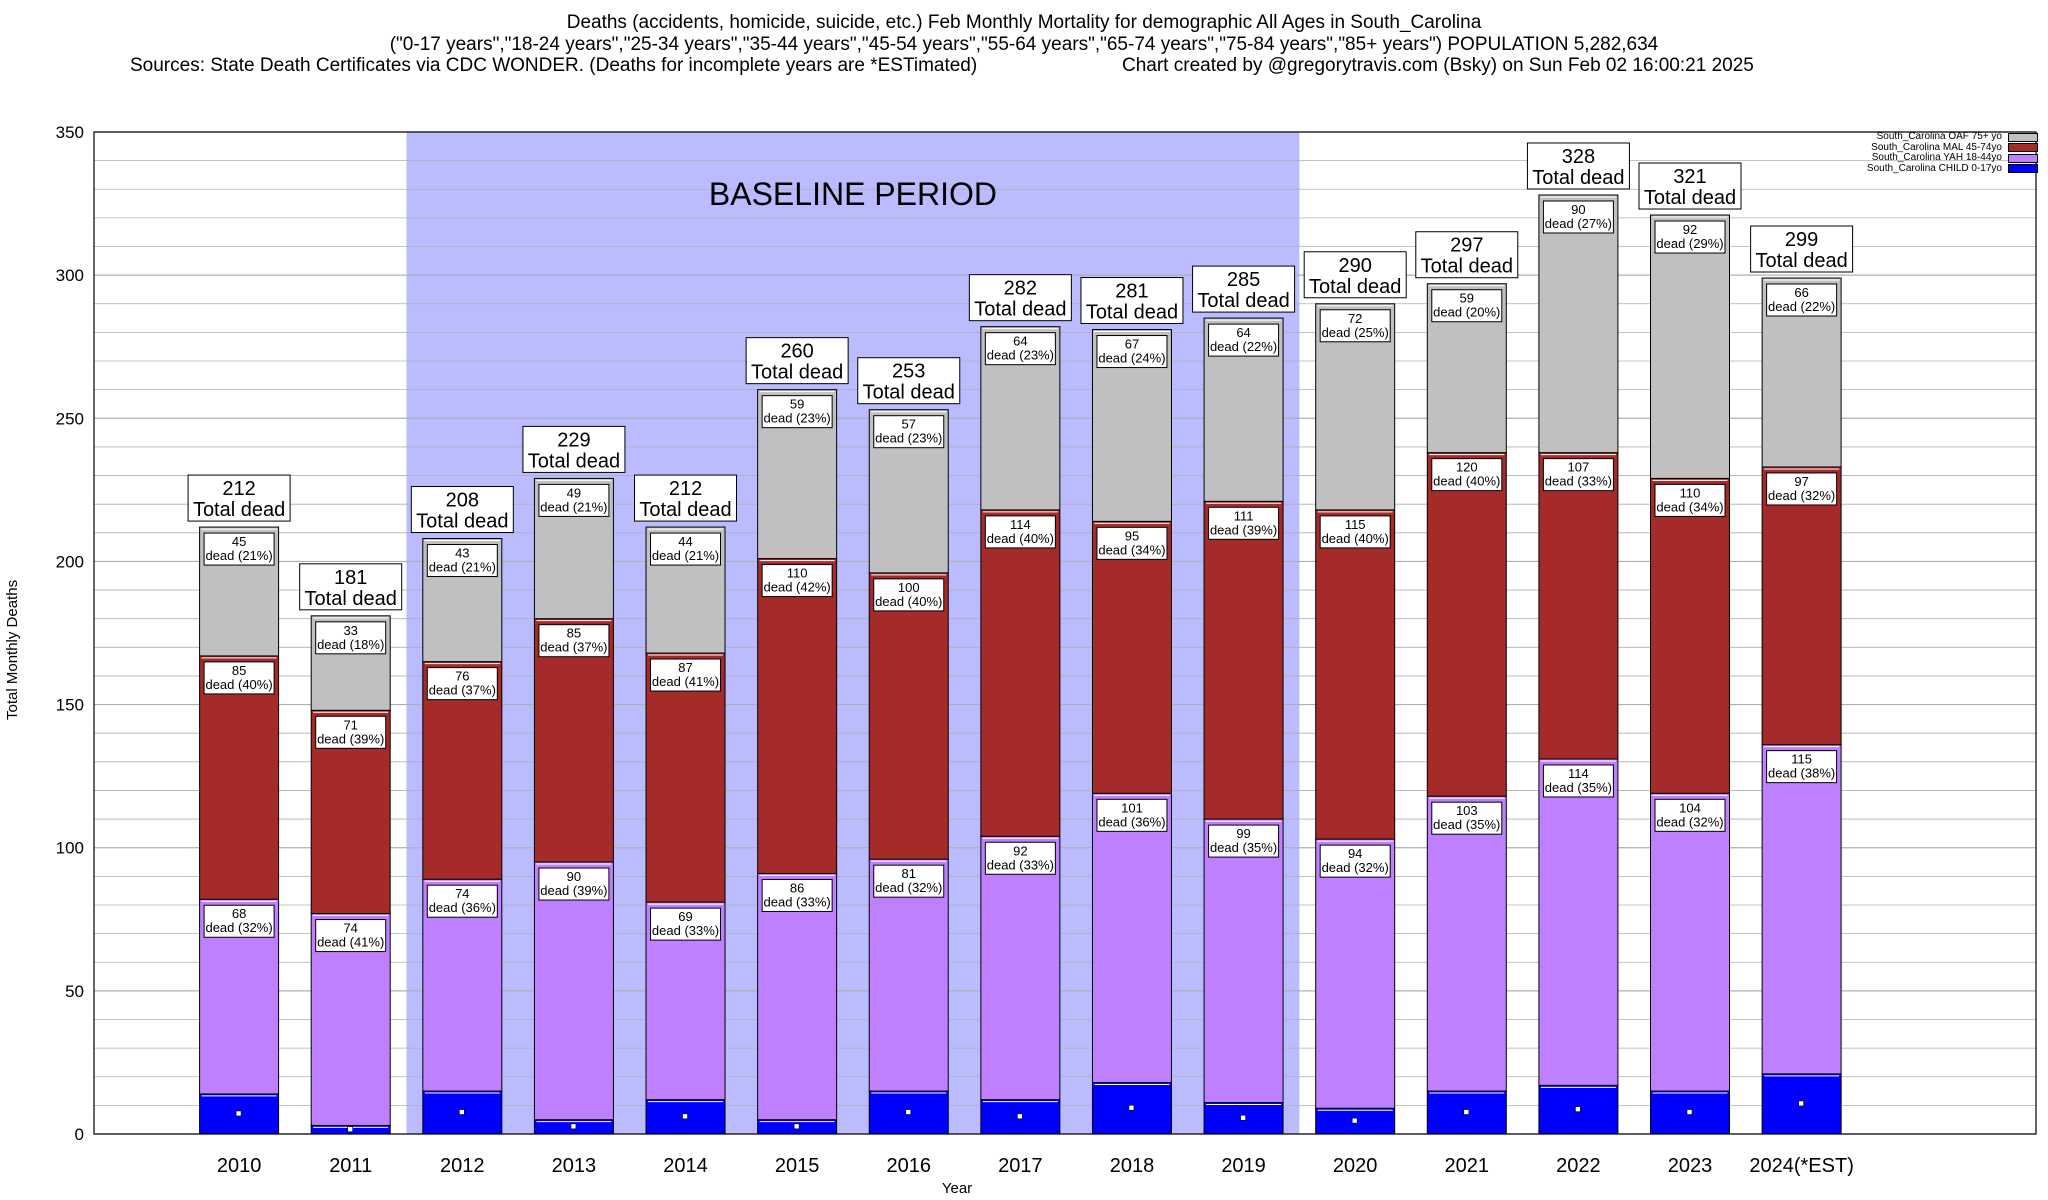  Describe the element at coordinates (685, 541) in the screenshot. I see `segment-value-label: 44` at that location.